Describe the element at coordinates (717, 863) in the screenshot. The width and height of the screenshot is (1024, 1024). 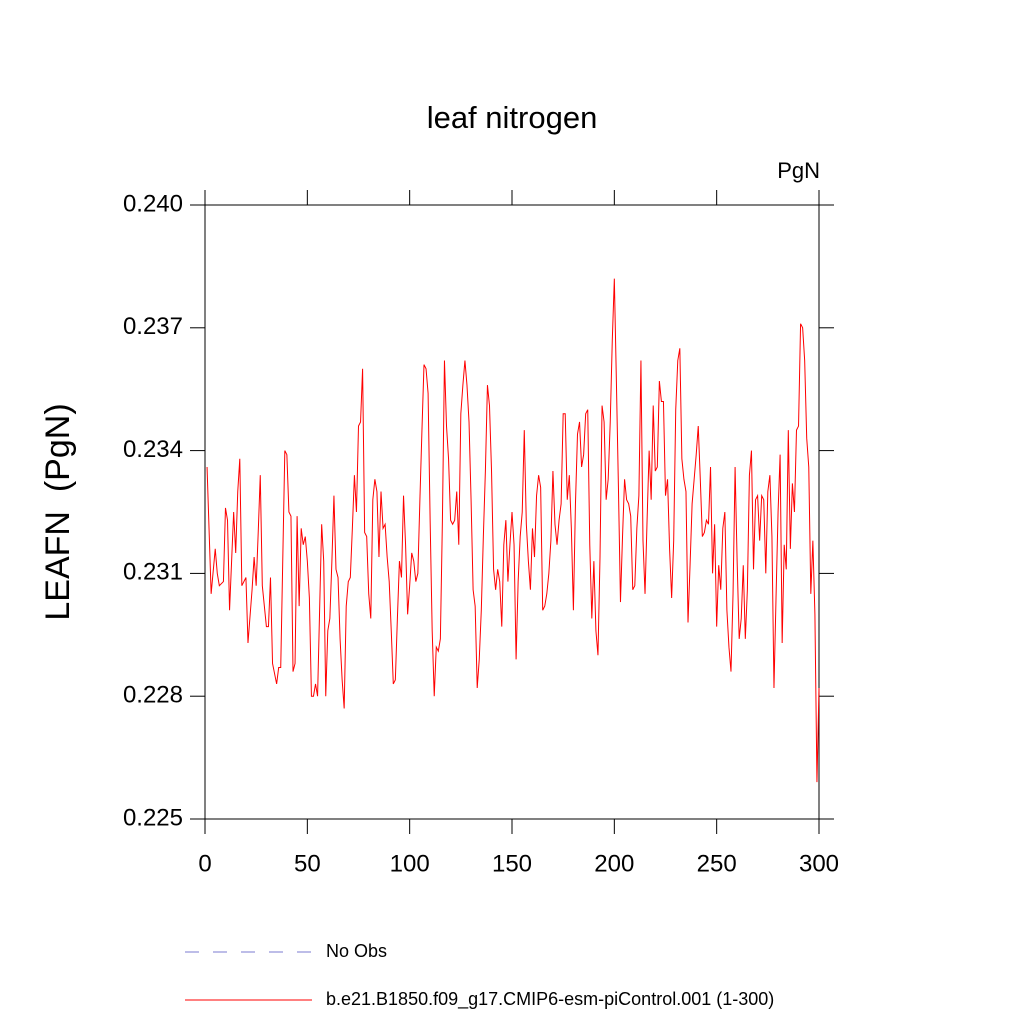
I see `x-tick-label: 250` at that location.